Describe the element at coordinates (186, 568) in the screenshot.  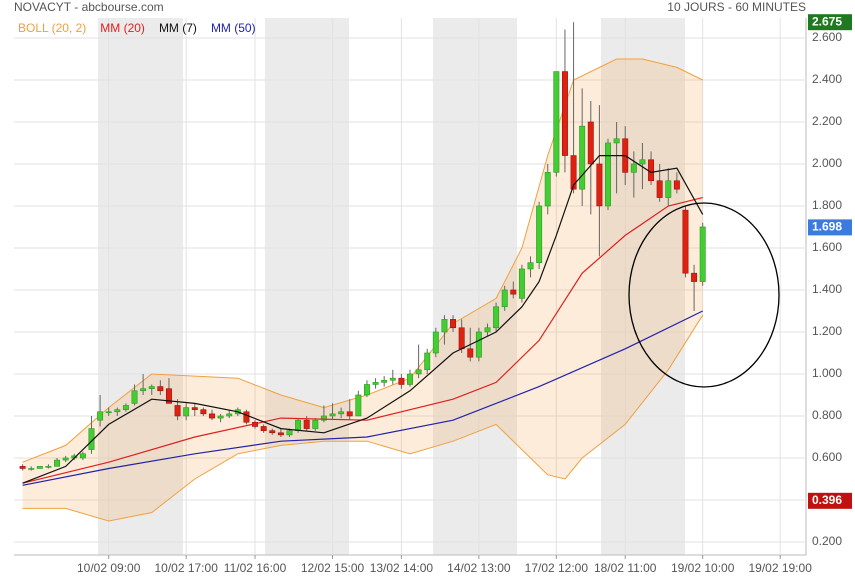
I see `x-tick-label: 10/02 17:00` at that location.